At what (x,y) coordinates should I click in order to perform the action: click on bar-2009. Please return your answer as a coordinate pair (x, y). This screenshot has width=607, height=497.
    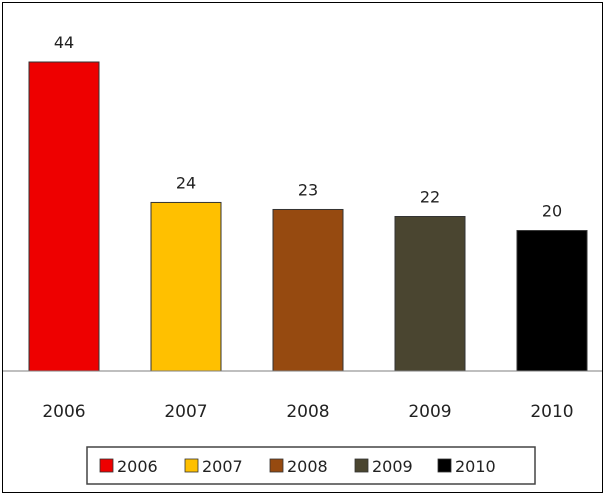
    Looking at the image, I should click on (430, 294).